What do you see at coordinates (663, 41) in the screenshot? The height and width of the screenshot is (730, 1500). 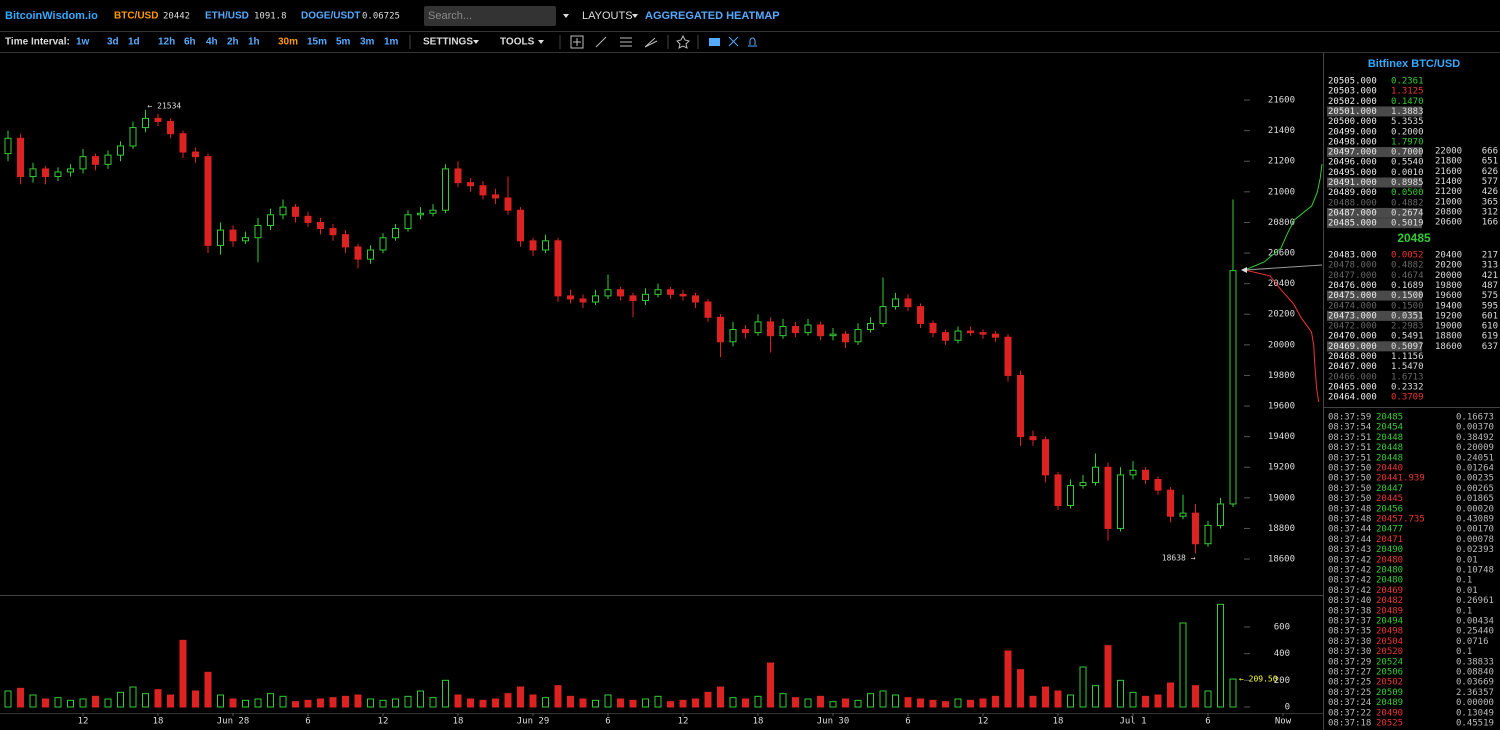 I see `tool-icons` at bounding box center [663, 41].